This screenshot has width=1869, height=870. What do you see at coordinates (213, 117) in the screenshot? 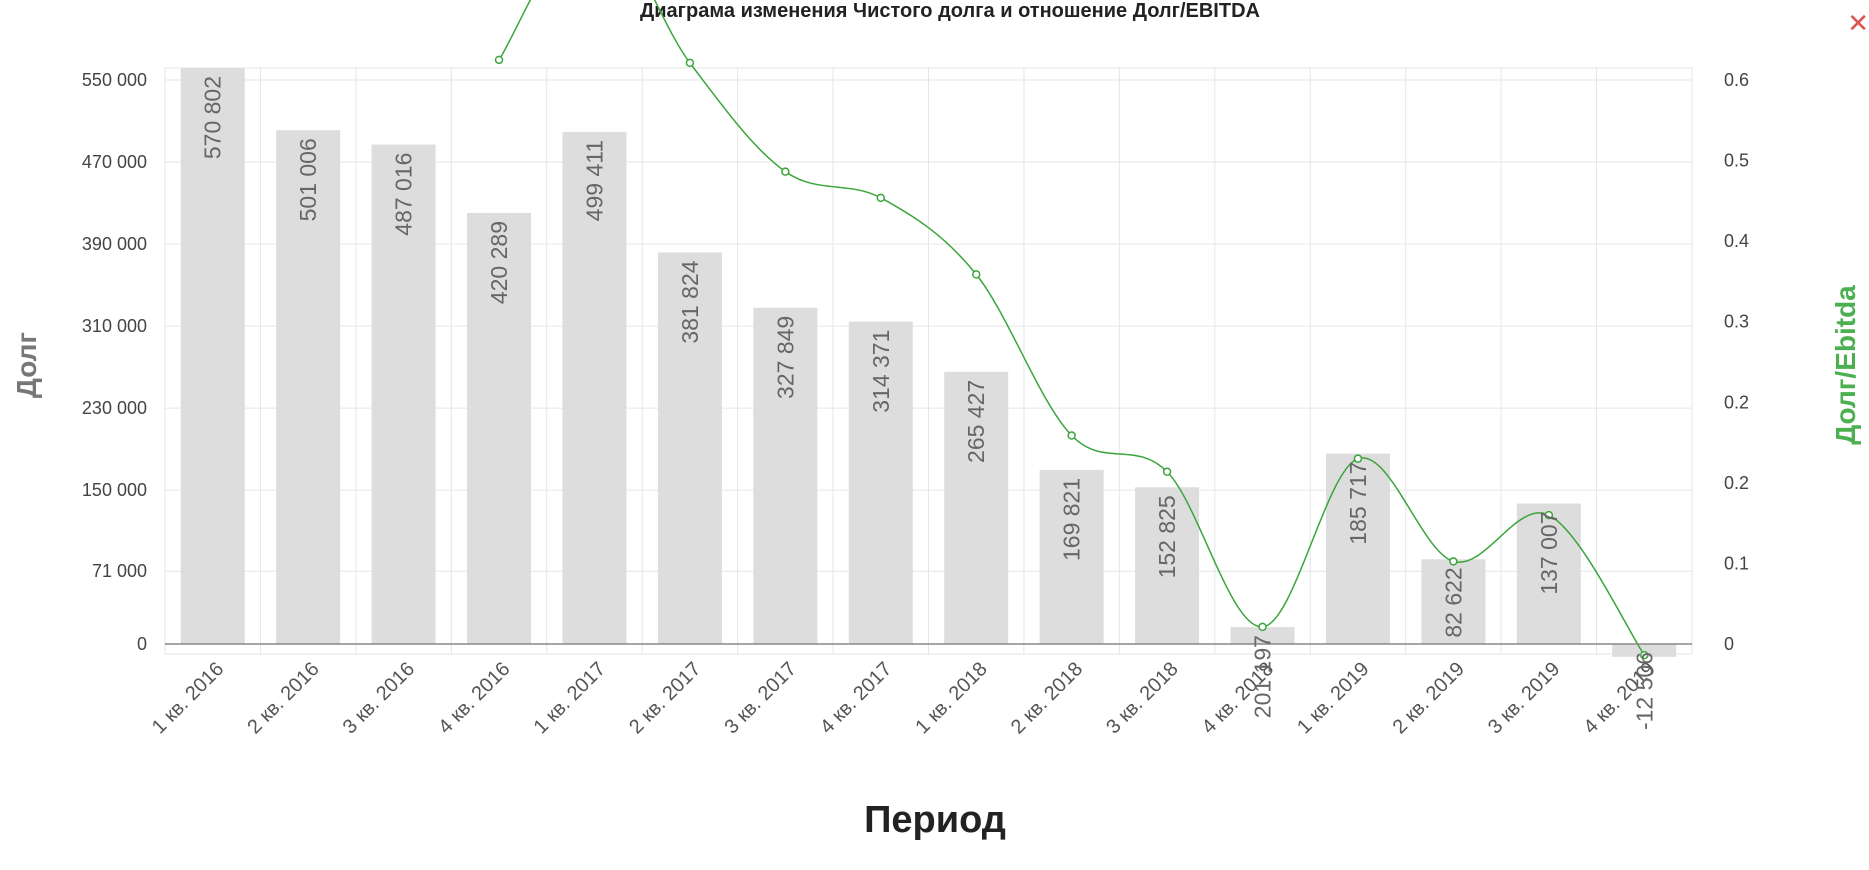
I see `bar-value-label: 570 802` at bounding box center [213, 117].